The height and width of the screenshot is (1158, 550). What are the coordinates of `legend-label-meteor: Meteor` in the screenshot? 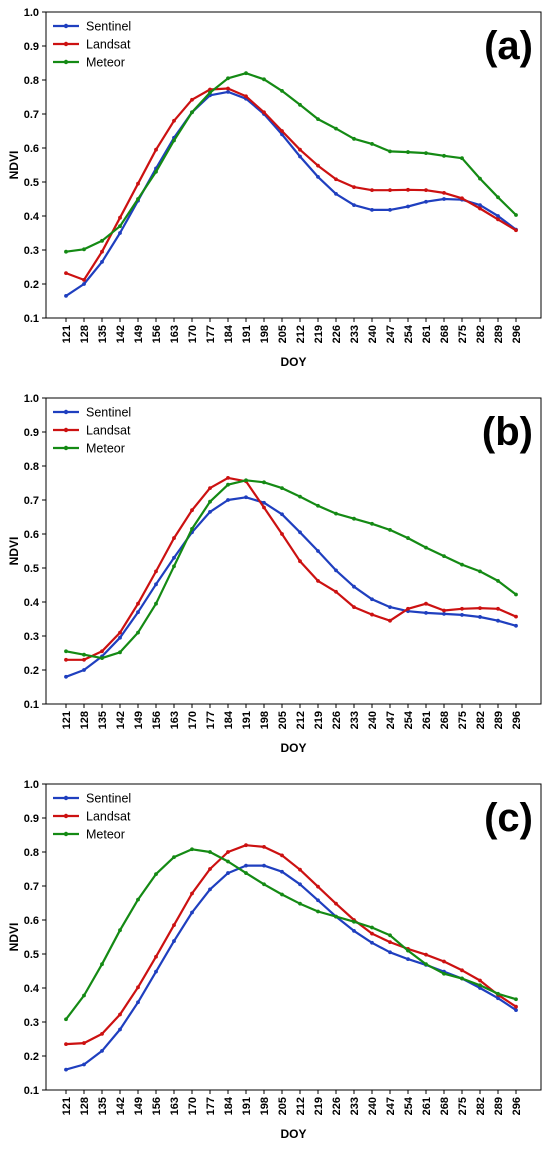 It's located at (105, 63).